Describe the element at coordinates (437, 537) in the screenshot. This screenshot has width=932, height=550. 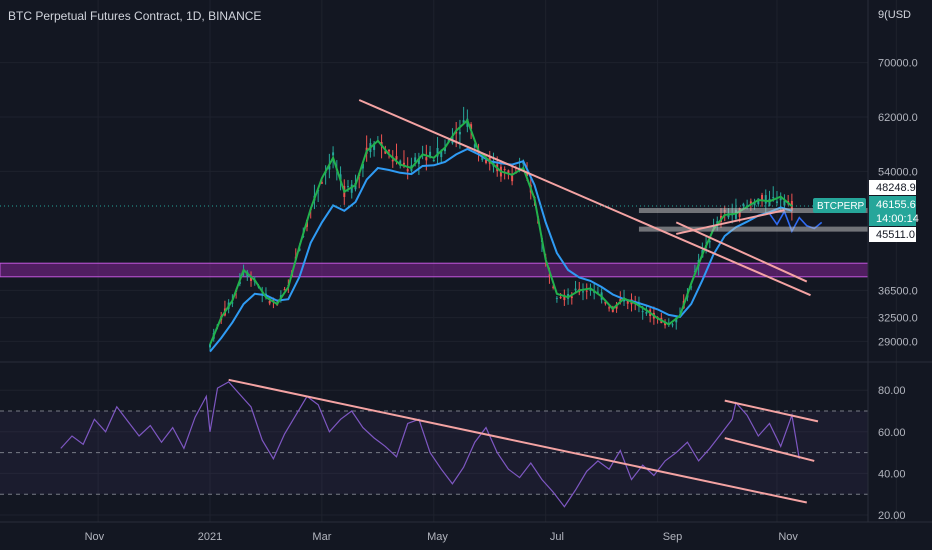
I see `time-tick-label: May` at that location.